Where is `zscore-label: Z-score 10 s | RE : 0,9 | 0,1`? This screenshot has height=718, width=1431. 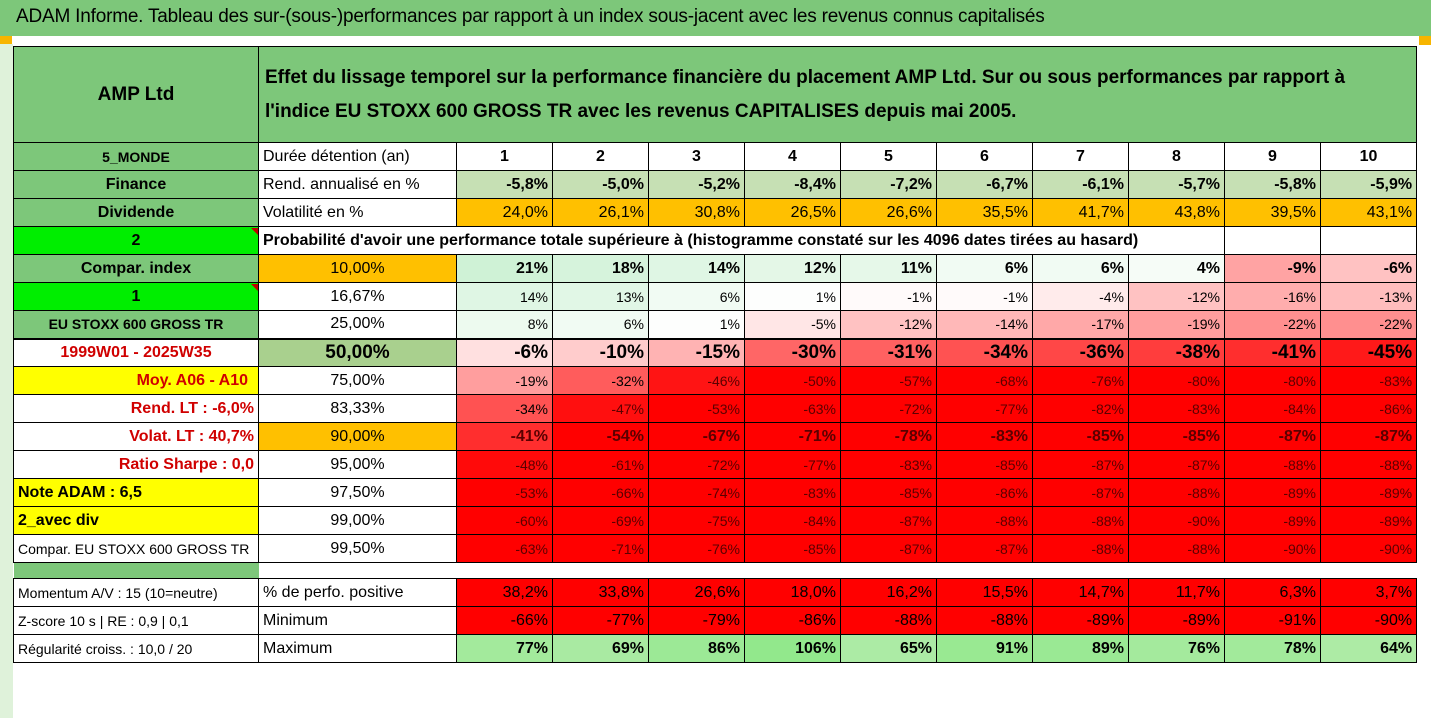
zscore-label: Z-score 10 s | RE : 0,9 | 0,1 is located at coordinates (136, 620).